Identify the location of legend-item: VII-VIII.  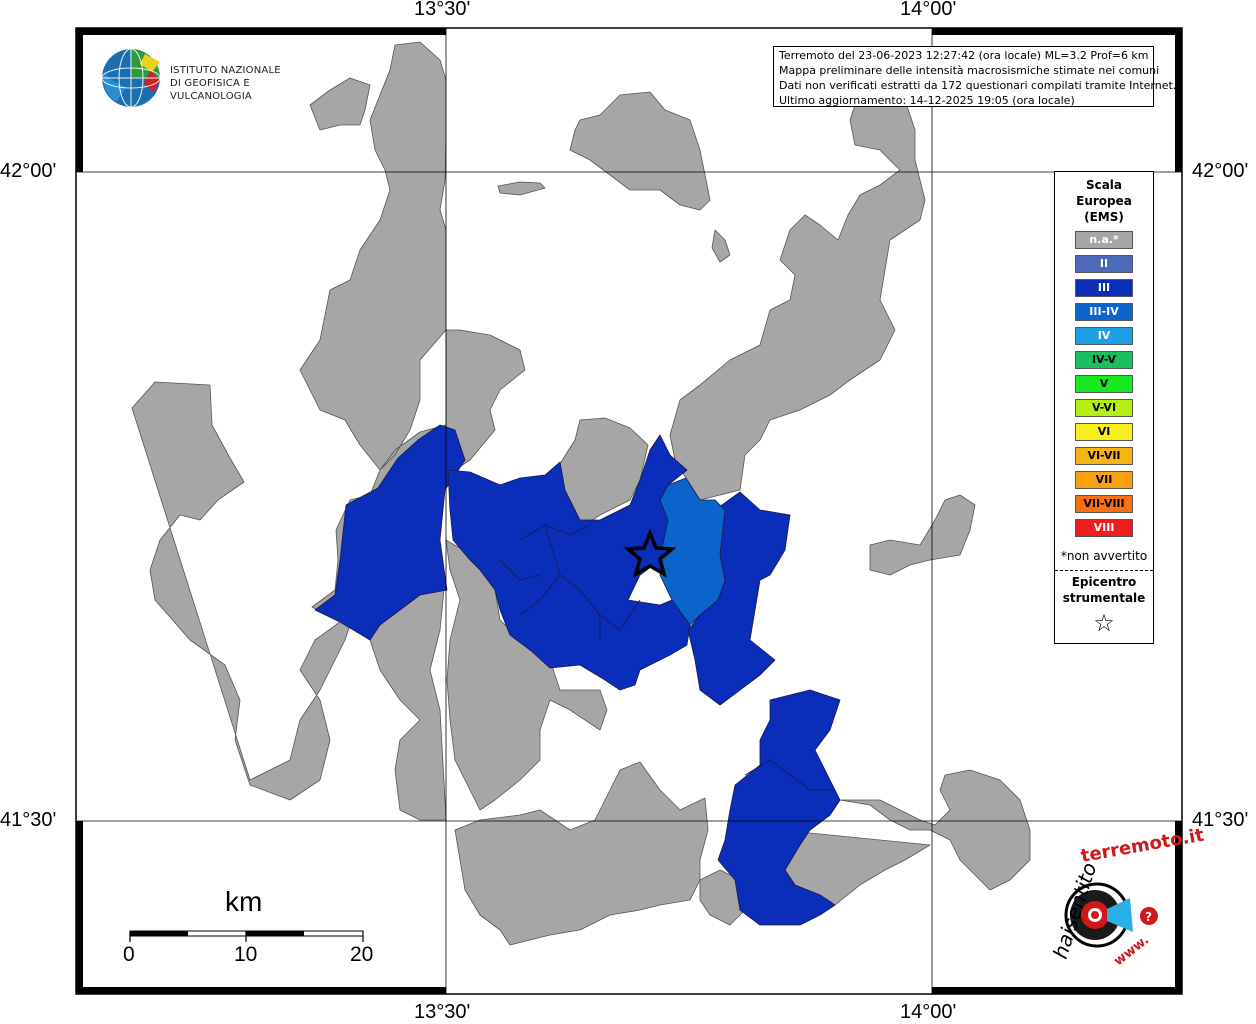
(1104, 504).